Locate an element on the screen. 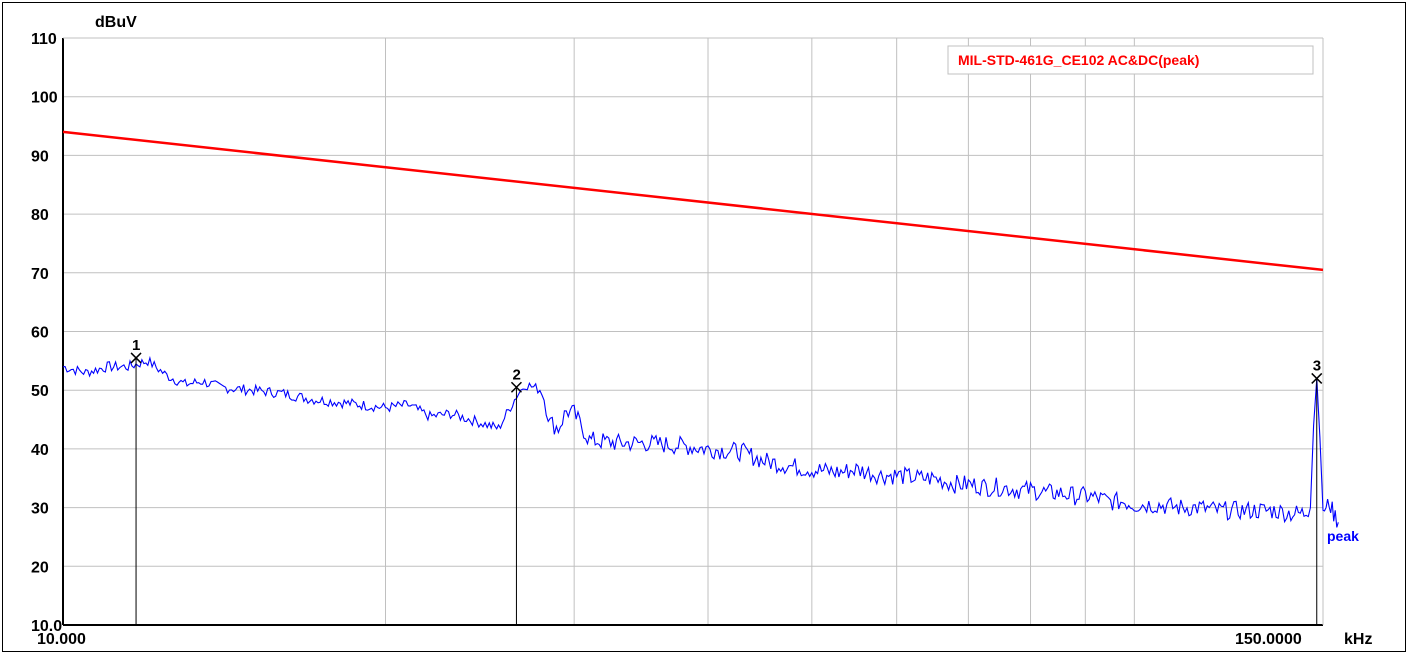  y-tick-label: 80 is located at coordinates (40, 215).